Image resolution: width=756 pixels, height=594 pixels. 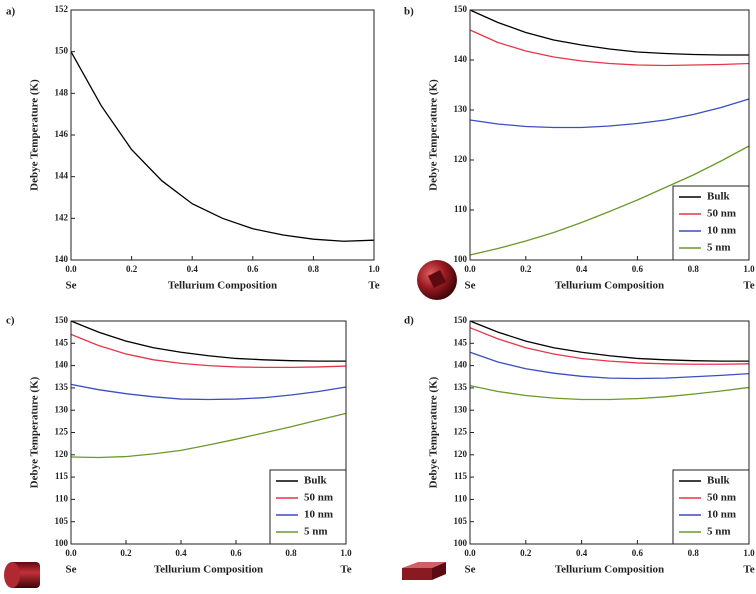 What do you see at coordinates (424, 571) in the screenshot?
I see `slab-icon` at bounding box center [424, 571].